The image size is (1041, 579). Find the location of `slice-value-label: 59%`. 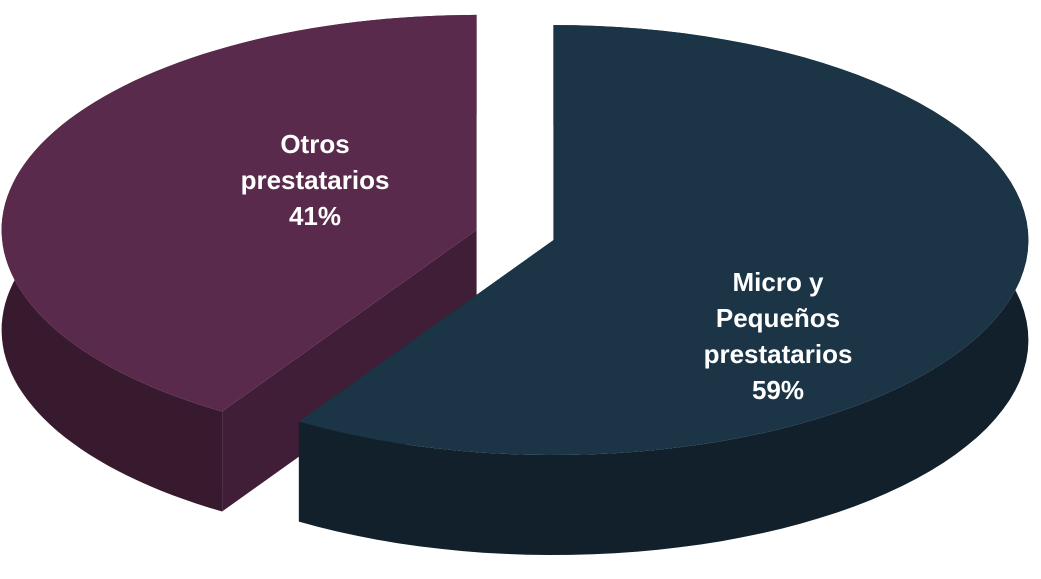

slice-value-label: 59% is located at coordinates (778, 390).